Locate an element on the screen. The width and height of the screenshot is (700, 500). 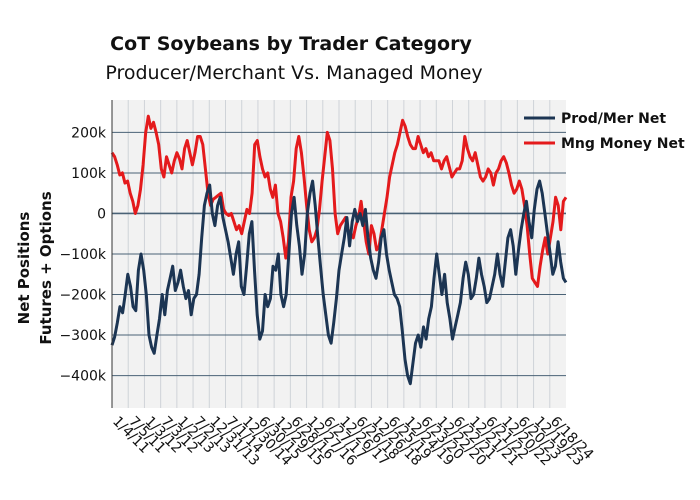
y-tick-label: 0 is located at coordinates (101, 214).